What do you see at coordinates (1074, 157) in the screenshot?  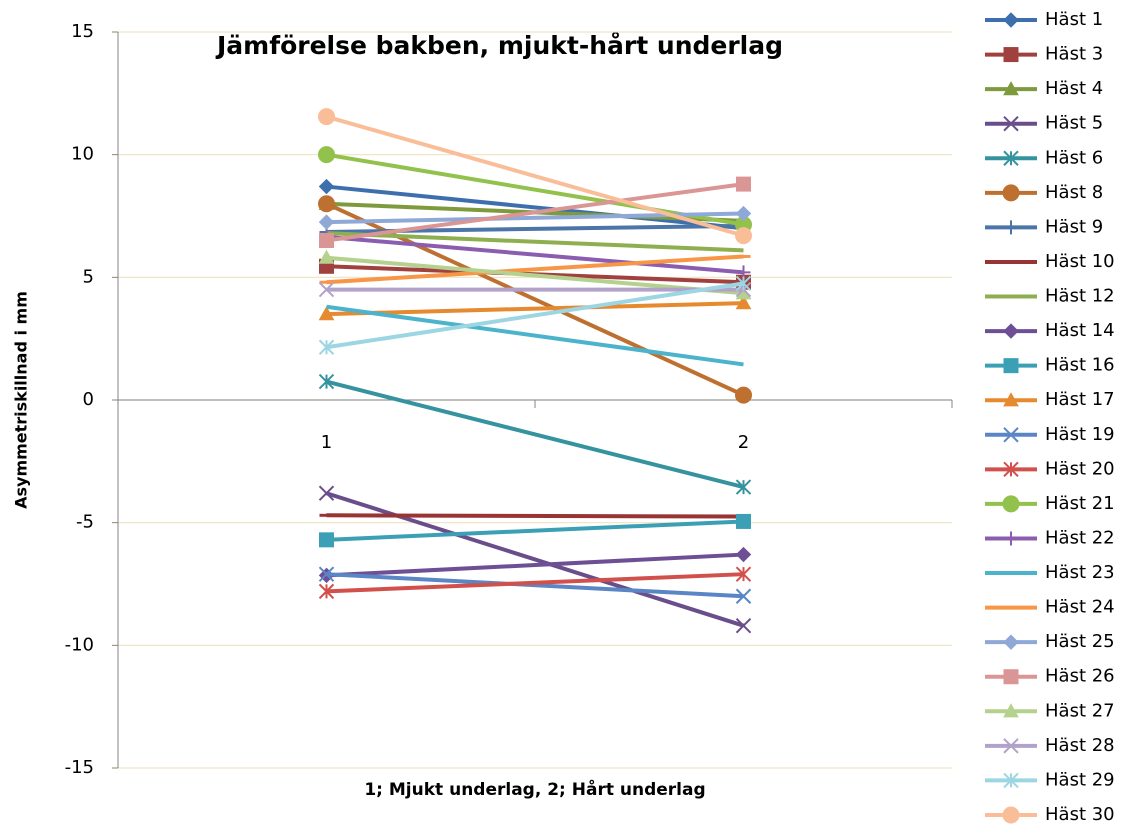 I see `legend-label: Häst 6` at bounding box center [1074, 157].